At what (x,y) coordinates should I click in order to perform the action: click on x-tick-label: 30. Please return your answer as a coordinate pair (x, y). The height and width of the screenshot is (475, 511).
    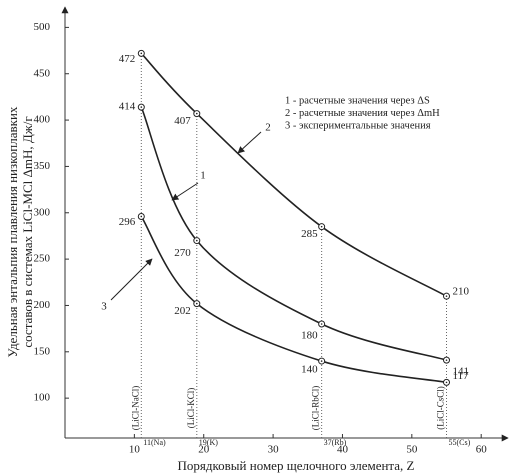
    Looking at the image, I should click on (274, 450).